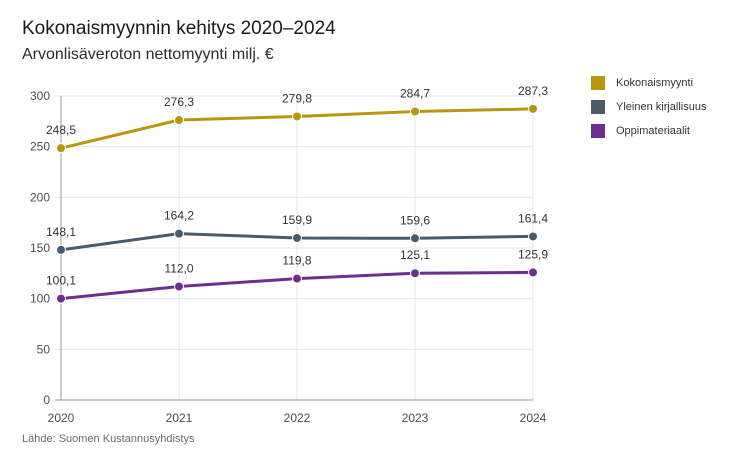 This screenshot has height=457, width=732. I want to click on legend-label-yleinen-kirjallisuus: Yleinen kirjallisuus, so click(661, 107).